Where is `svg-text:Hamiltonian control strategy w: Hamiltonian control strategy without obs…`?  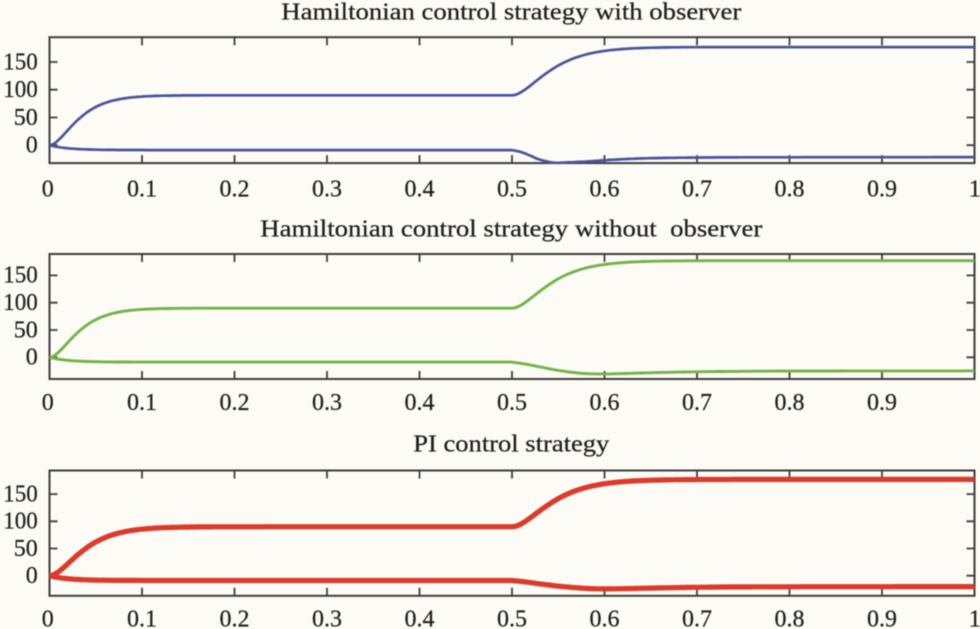 svg-text:Hamiltonian control strategy w: Hamiltonian control strategy without obs… is located at coordinates (511, 230).